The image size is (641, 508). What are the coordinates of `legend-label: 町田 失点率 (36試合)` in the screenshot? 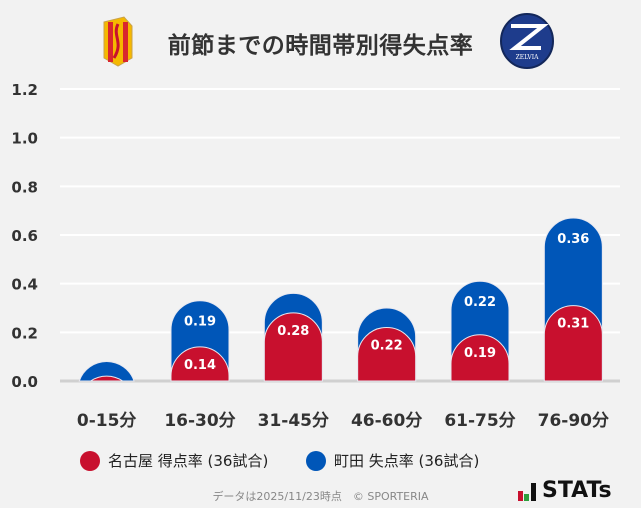 It's located at (407, 461).